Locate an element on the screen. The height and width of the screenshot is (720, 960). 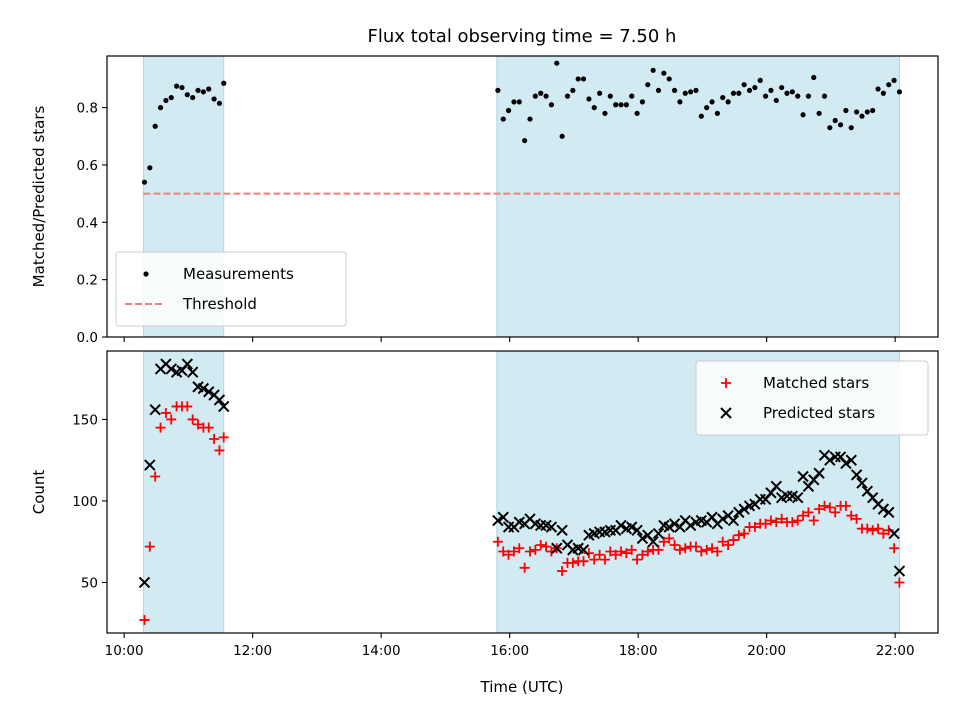
x-tick-label: 22:00 is located at coordinates (895, 651).